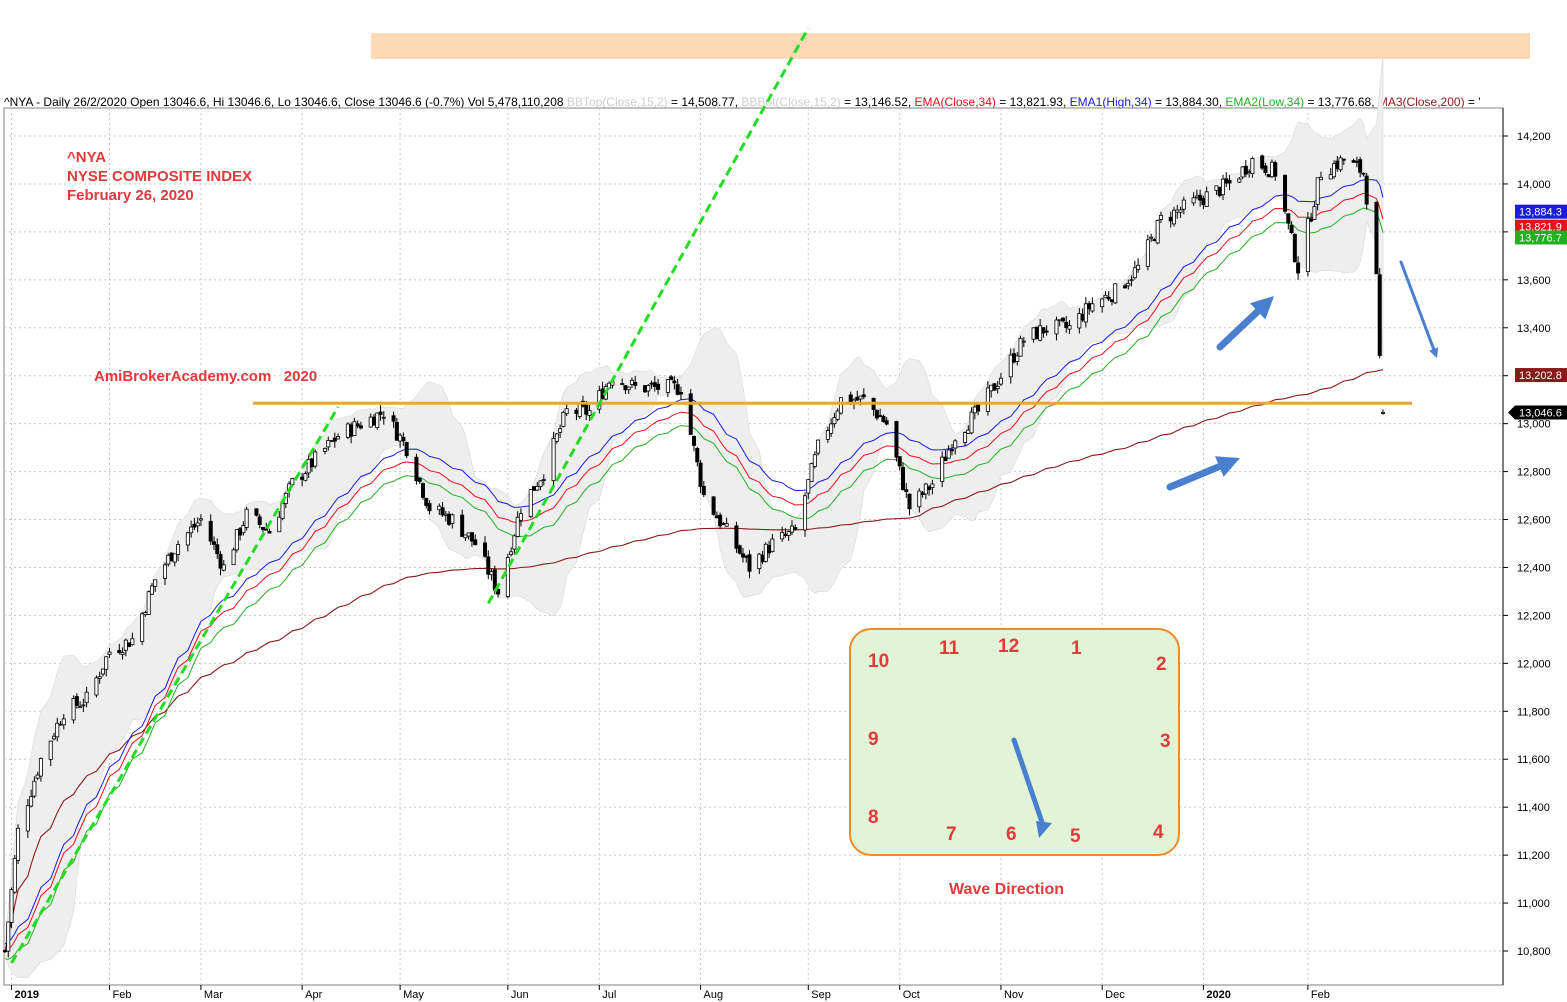 This screenshot has height=1002, width=1567. Describe the element at coordinates (1534, 473) in the screenshot. I see `y-tick-label: 12,800` at that location.